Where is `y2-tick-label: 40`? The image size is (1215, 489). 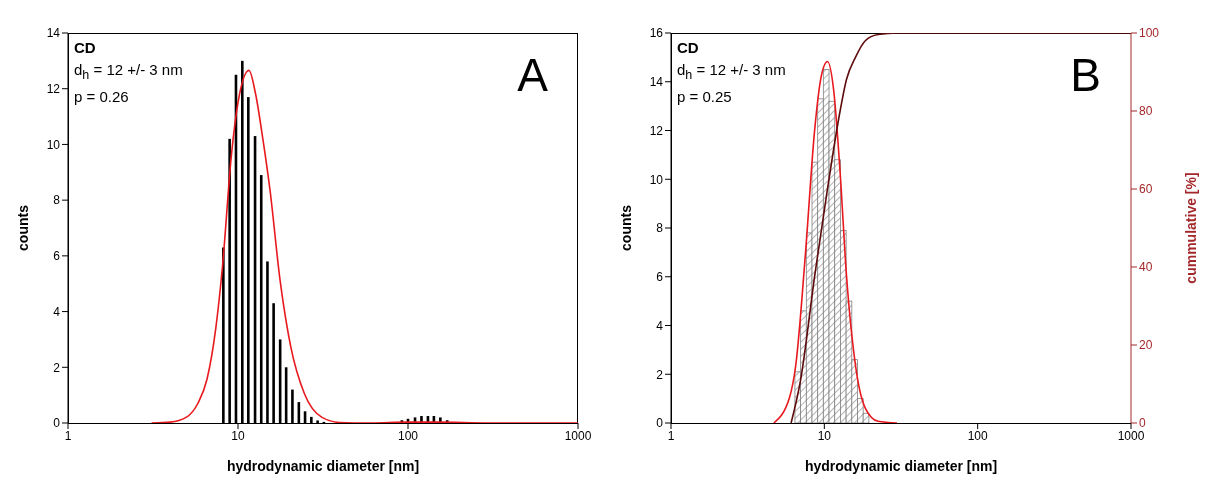 y2-tick-label: 40 is located at coordinates (1146, 267).